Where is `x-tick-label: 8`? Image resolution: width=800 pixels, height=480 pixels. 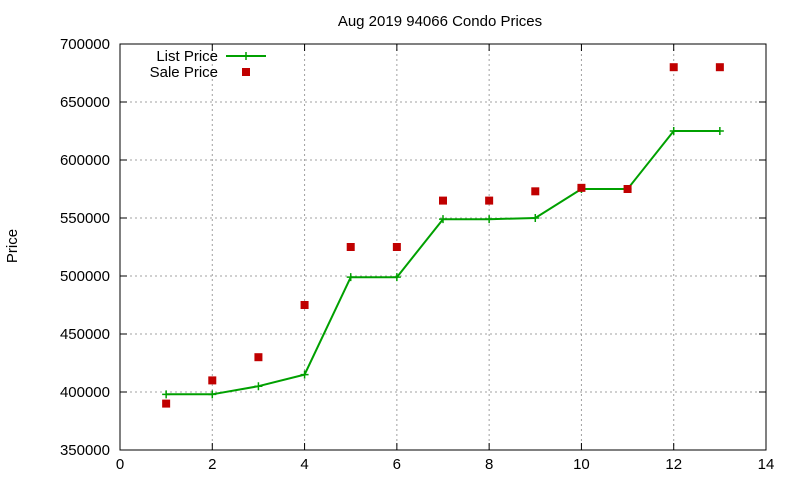 x-tick-label: 8 is located at coordinates (489, 464).